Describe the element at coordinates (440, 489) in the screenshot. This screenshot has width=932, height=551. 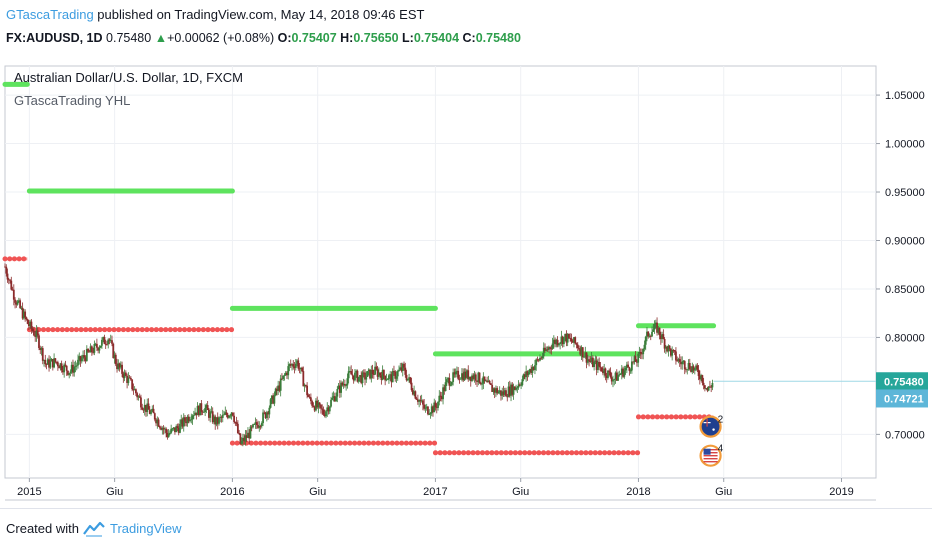
I see `time-axis: 2015 Giu 2016 Giu 2017 Giu 2018 Giu 2019` at that location.